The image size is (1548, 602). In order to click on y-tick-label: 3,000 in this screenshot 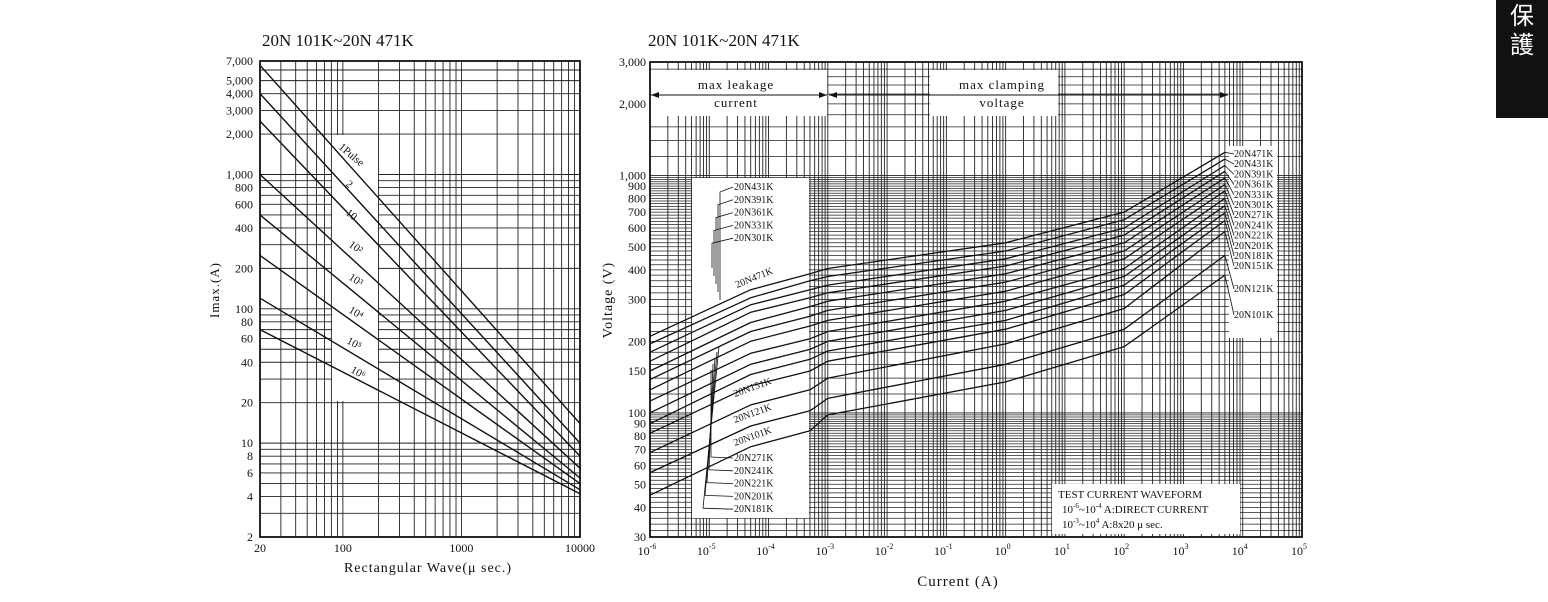, I will do `click(239, 110)`.